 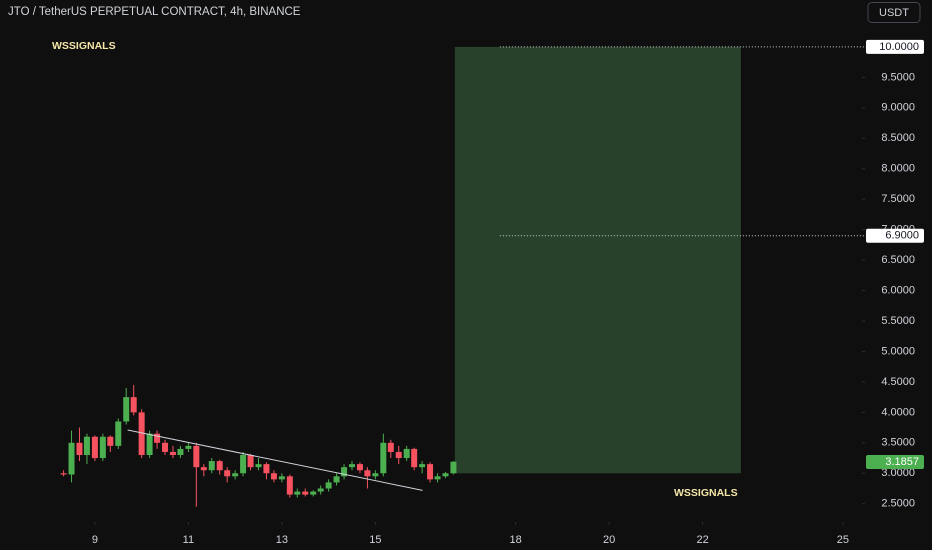 What do you see at coordinates (898, 260) in the screenshot?
I see `y-tick-label: 6.5000` at bounding box center [898, 260].